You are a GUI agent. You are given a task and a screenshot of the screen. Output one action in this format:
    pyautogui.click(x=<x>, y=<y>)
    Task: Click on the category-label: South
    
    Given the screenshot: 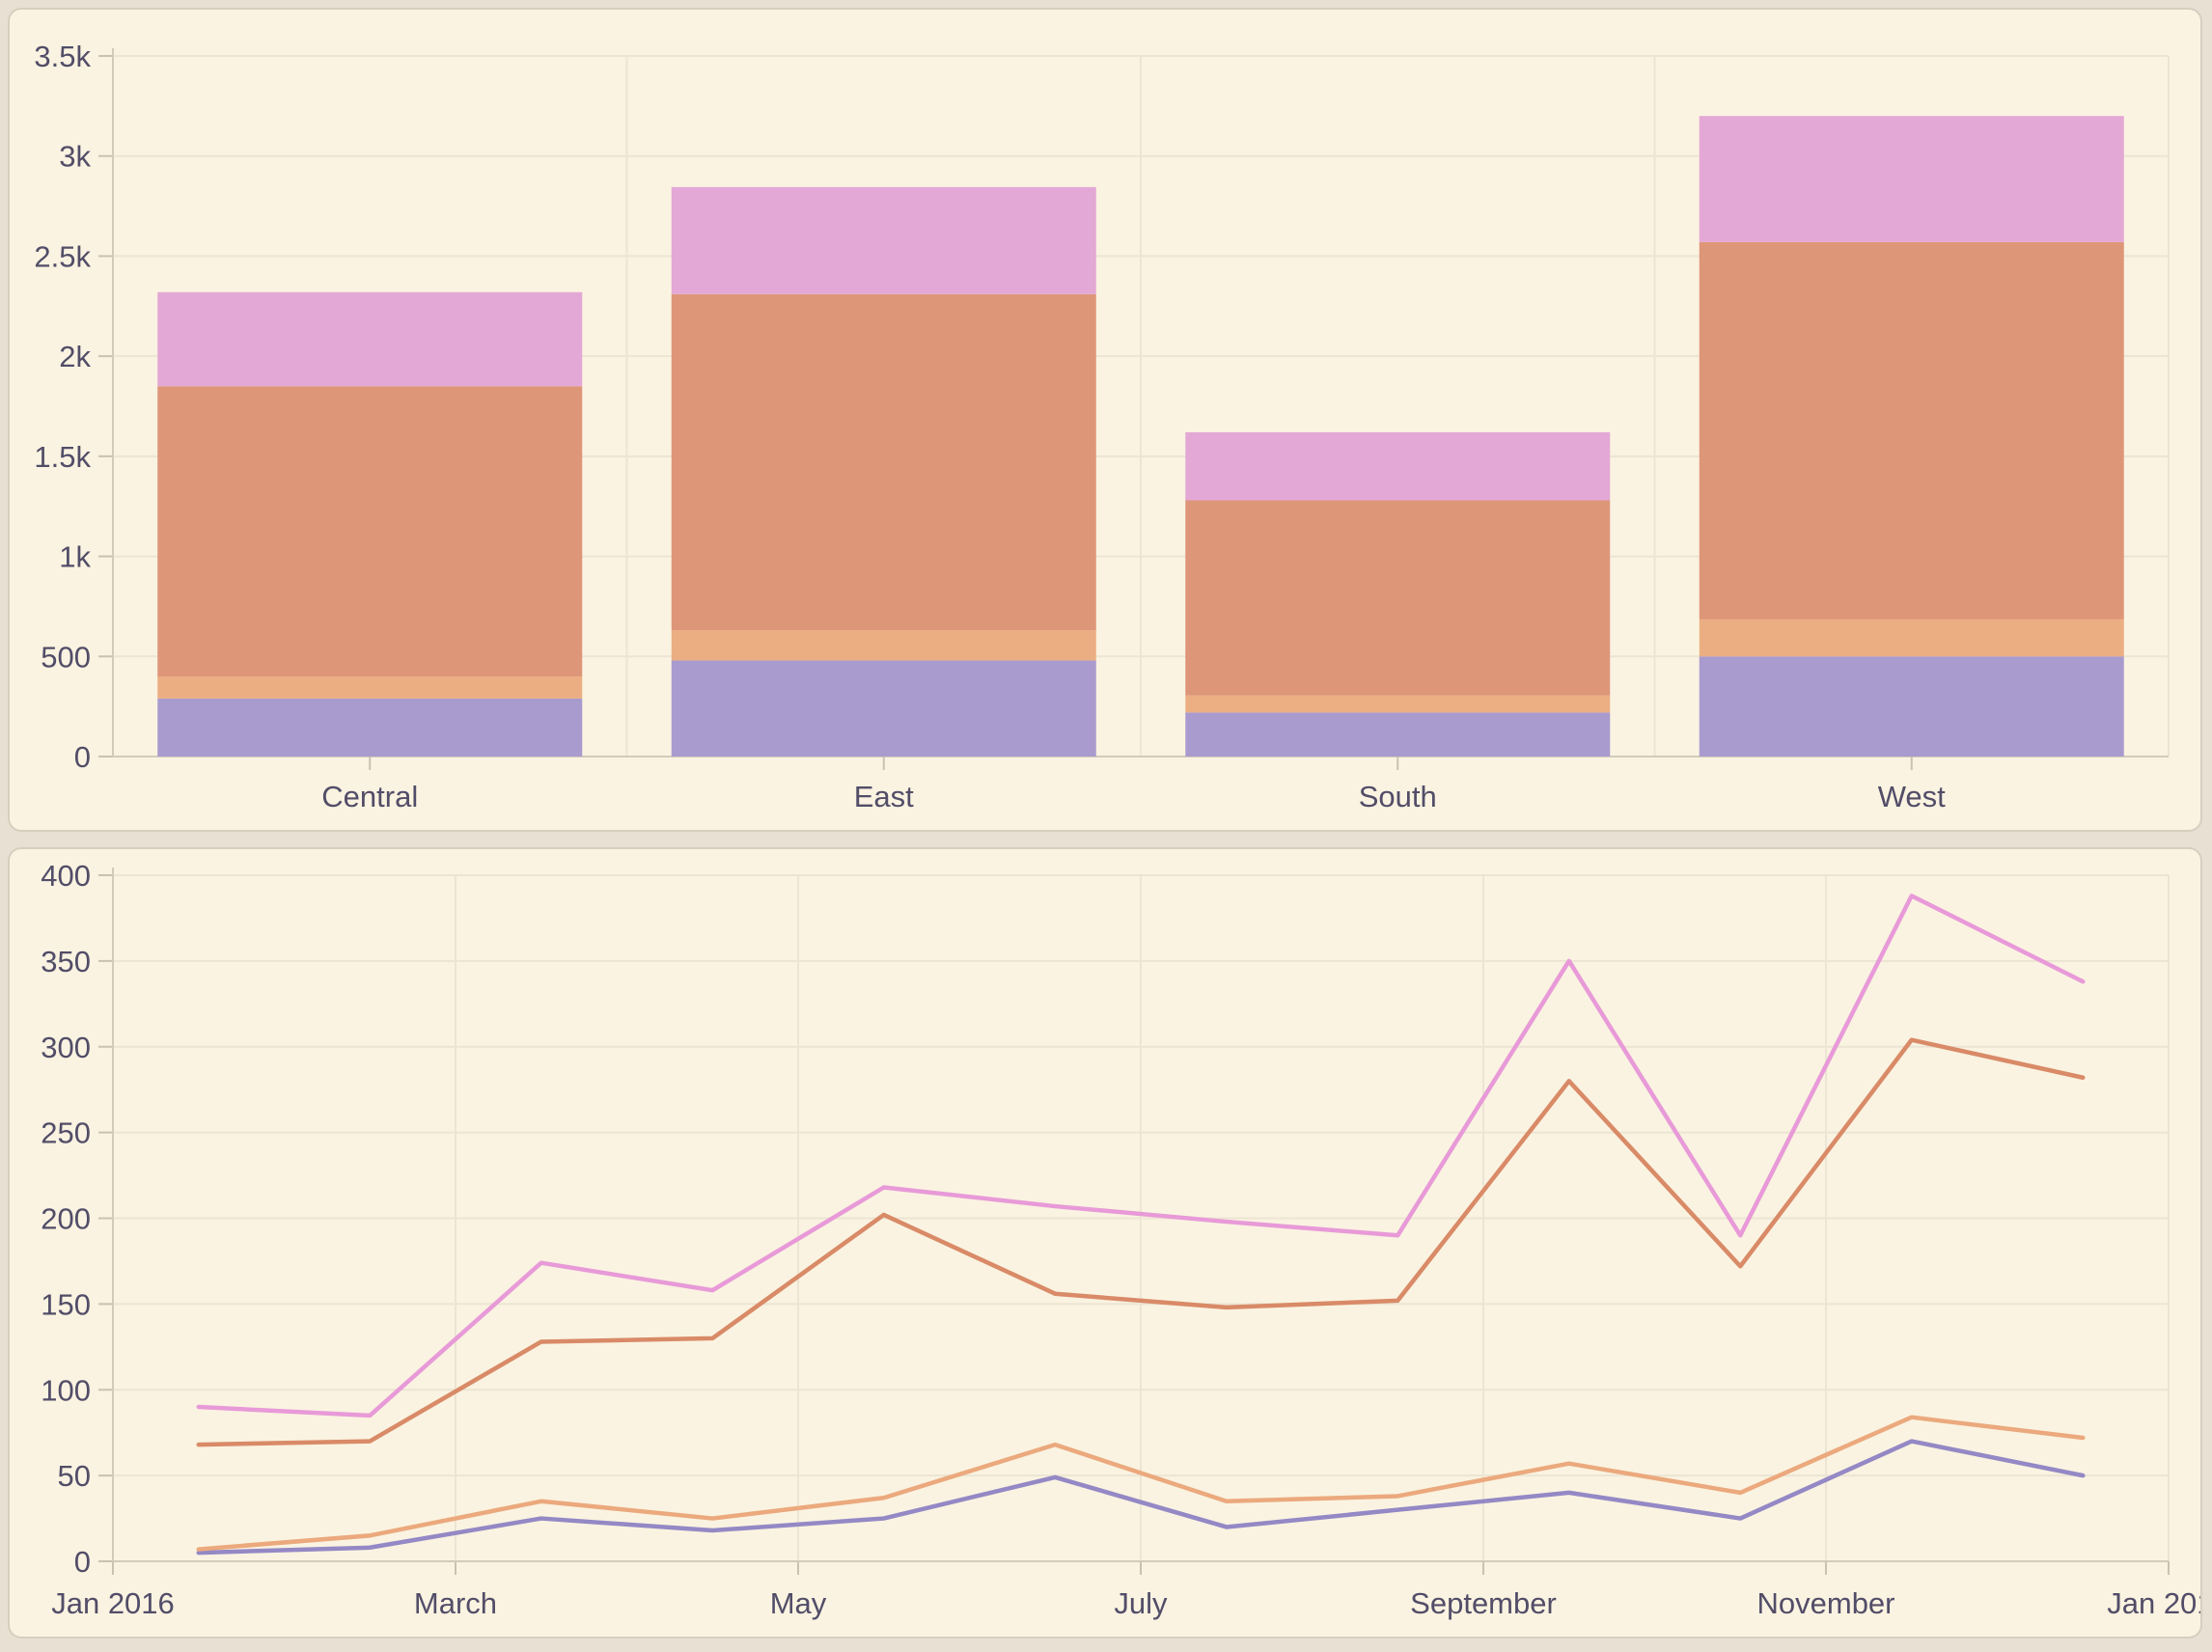 What is the action you would take?
    pyautogui.click(x=1398, y=796)
    